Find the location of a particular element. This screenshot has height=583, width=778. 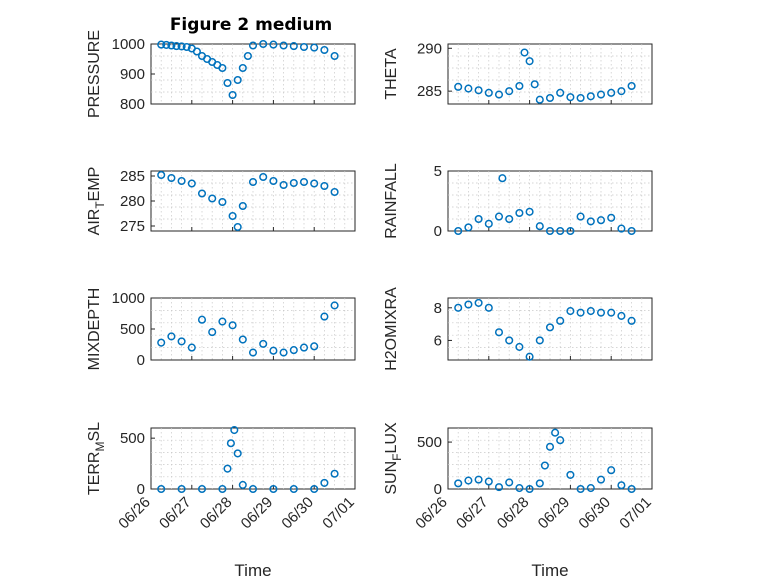

y-tick-label: 290 is located at coordinates (429, 48).